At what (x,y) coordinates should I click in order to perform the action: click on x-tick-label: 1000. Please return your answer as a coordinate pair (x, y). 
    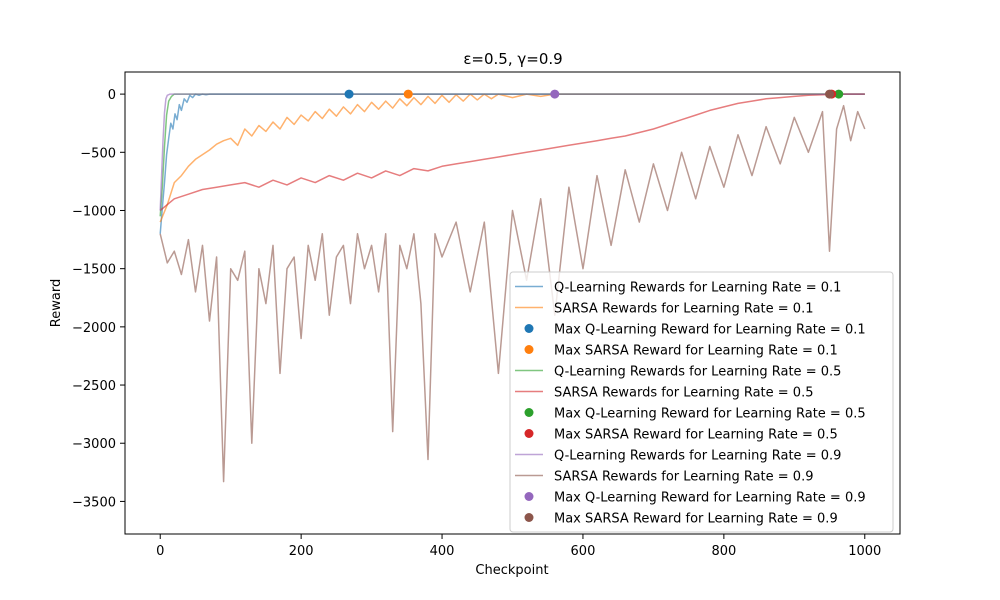
    Looking at the image, I should click on (864, 551).